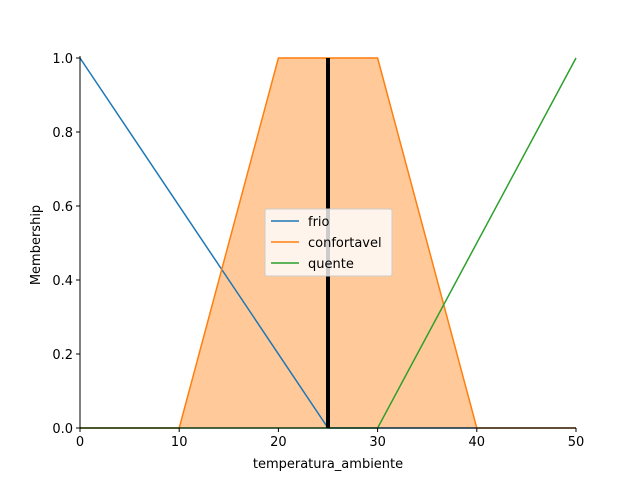 This screenshot has width=640, height=484. I want to click on y-tick-label: 0.8, so click(62, 133).